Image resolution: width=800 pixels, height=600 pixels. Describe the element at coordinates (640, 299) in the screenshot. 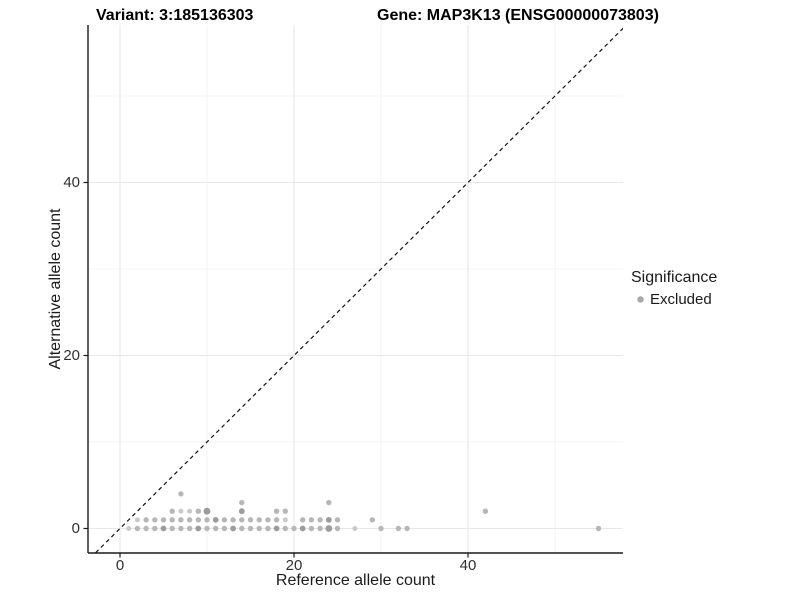

I see `legend-key-dot` at that location.